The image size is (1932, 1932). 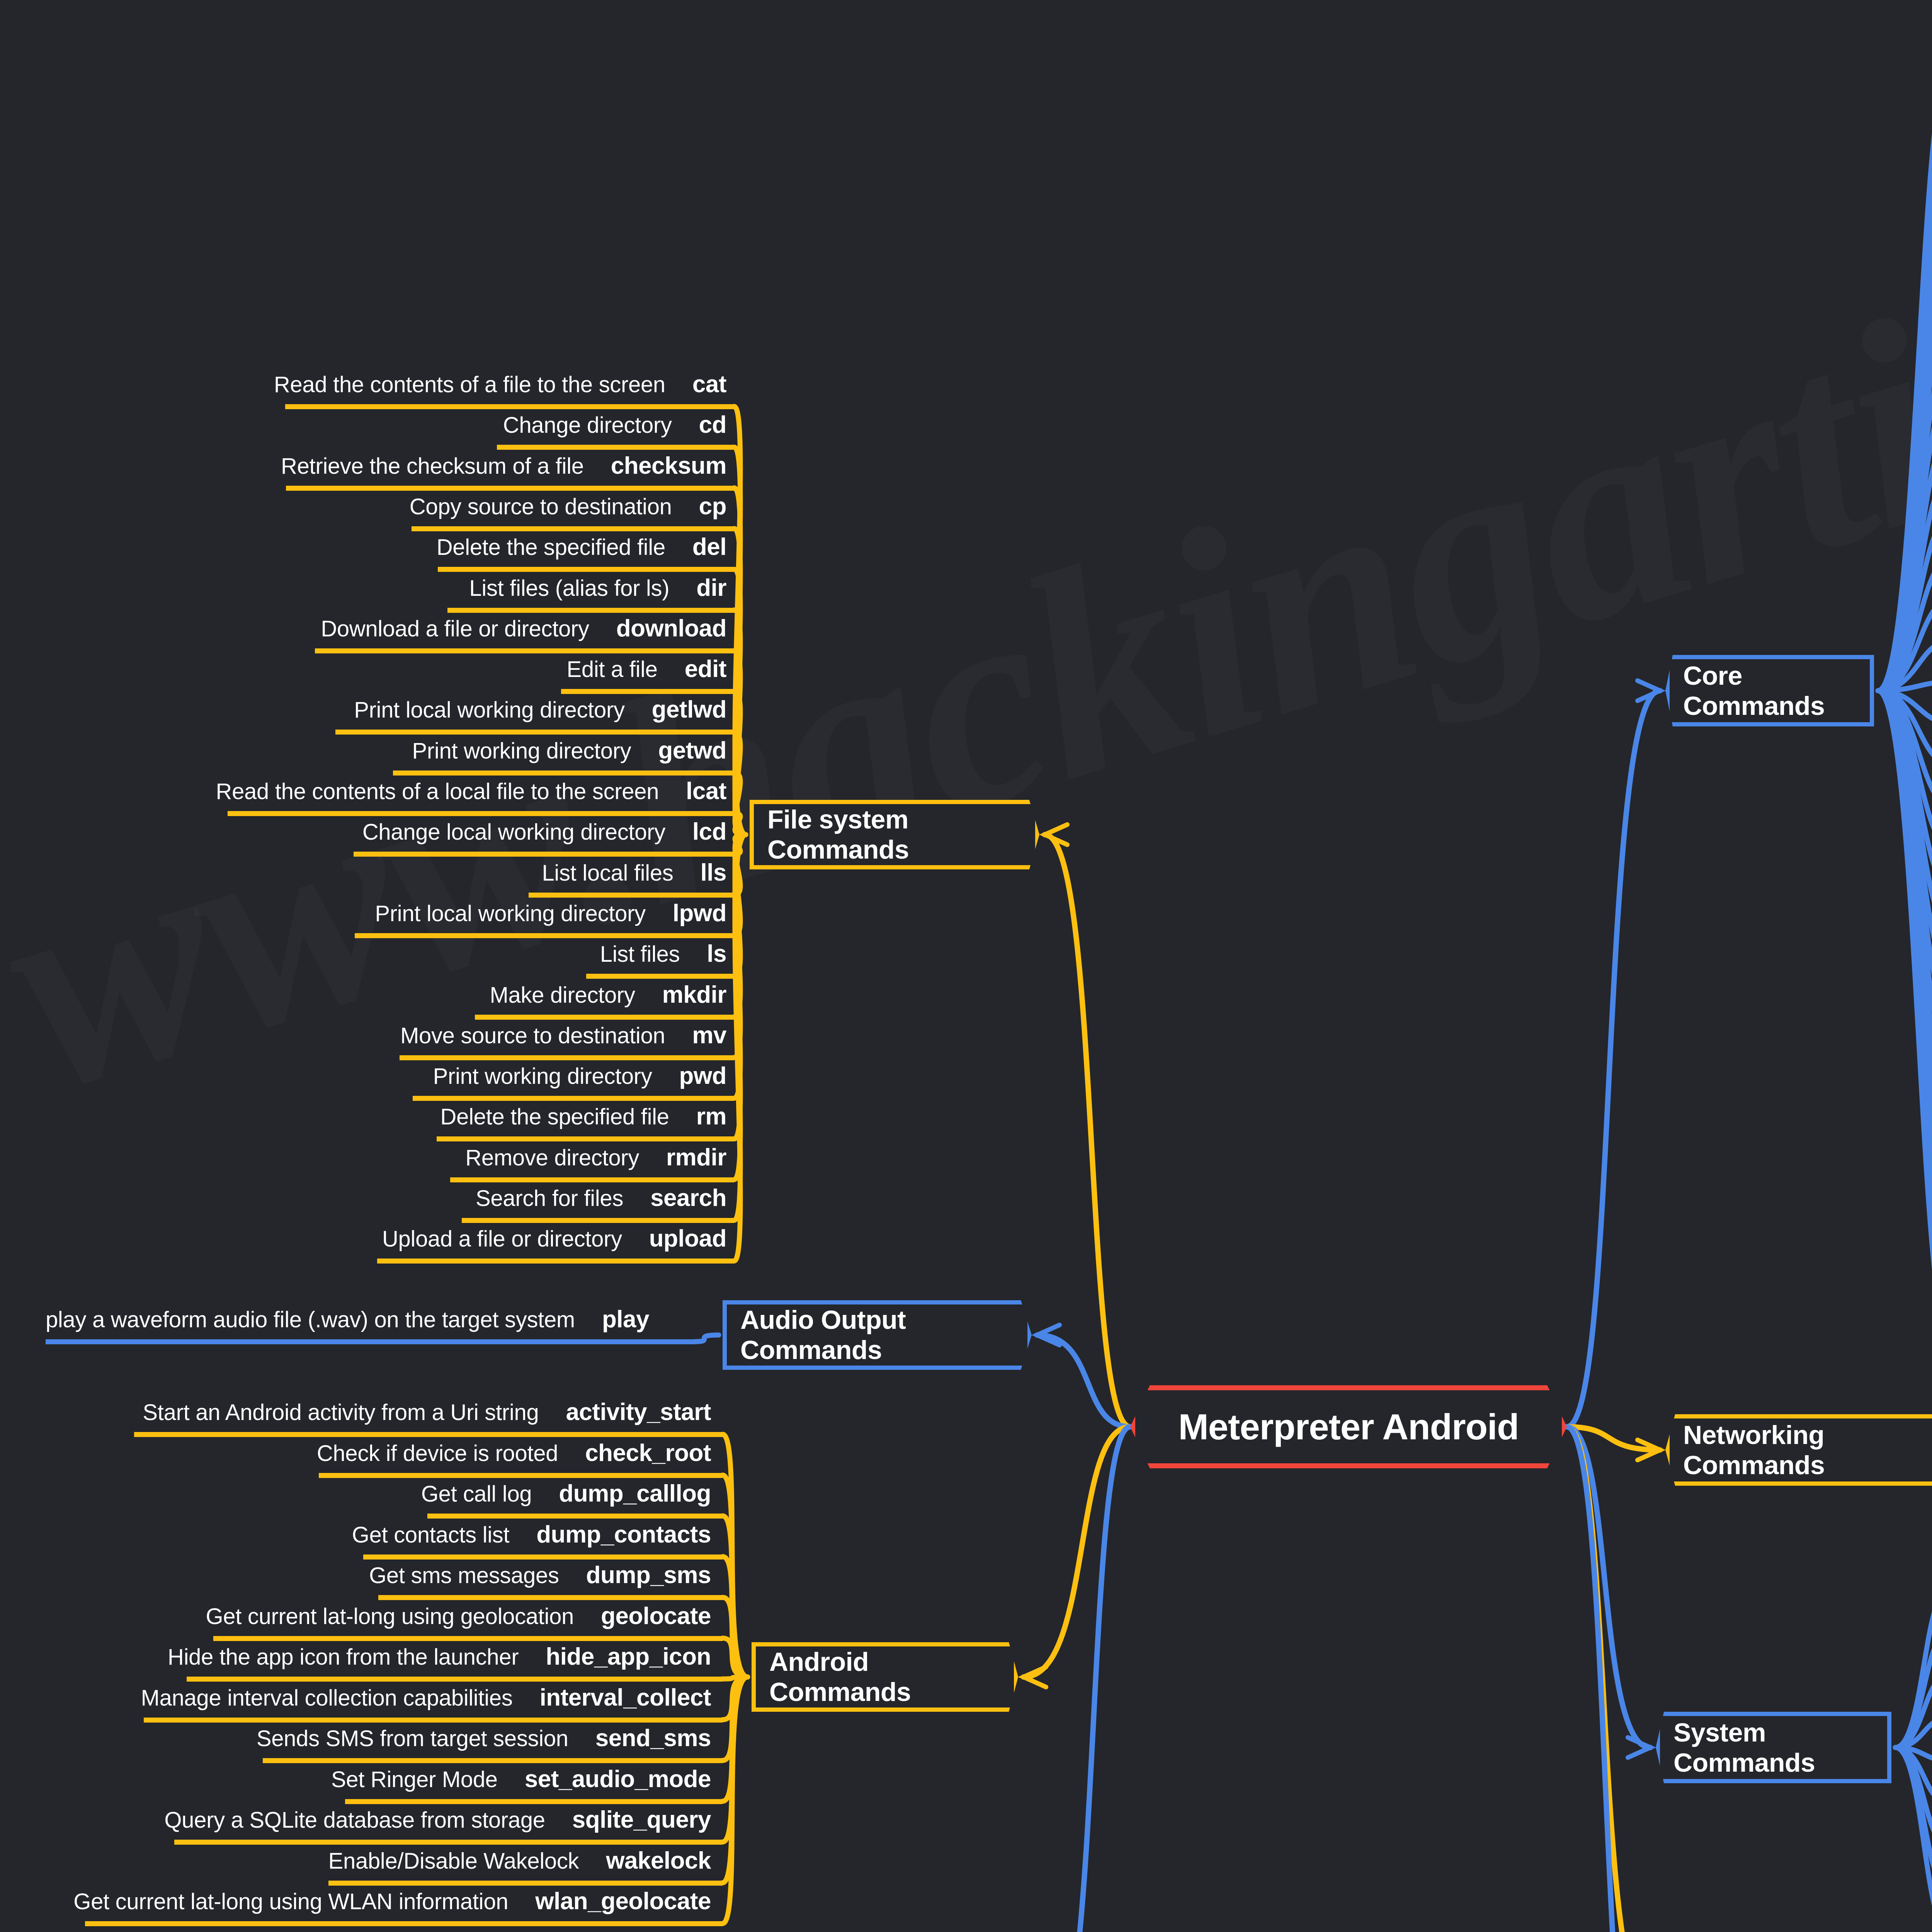 What do you see at coordinates (570, 745) in the screenshot?
I see `leaf-filesystem-getwd: Print working directory getwd` at bounding box center [570, 745].